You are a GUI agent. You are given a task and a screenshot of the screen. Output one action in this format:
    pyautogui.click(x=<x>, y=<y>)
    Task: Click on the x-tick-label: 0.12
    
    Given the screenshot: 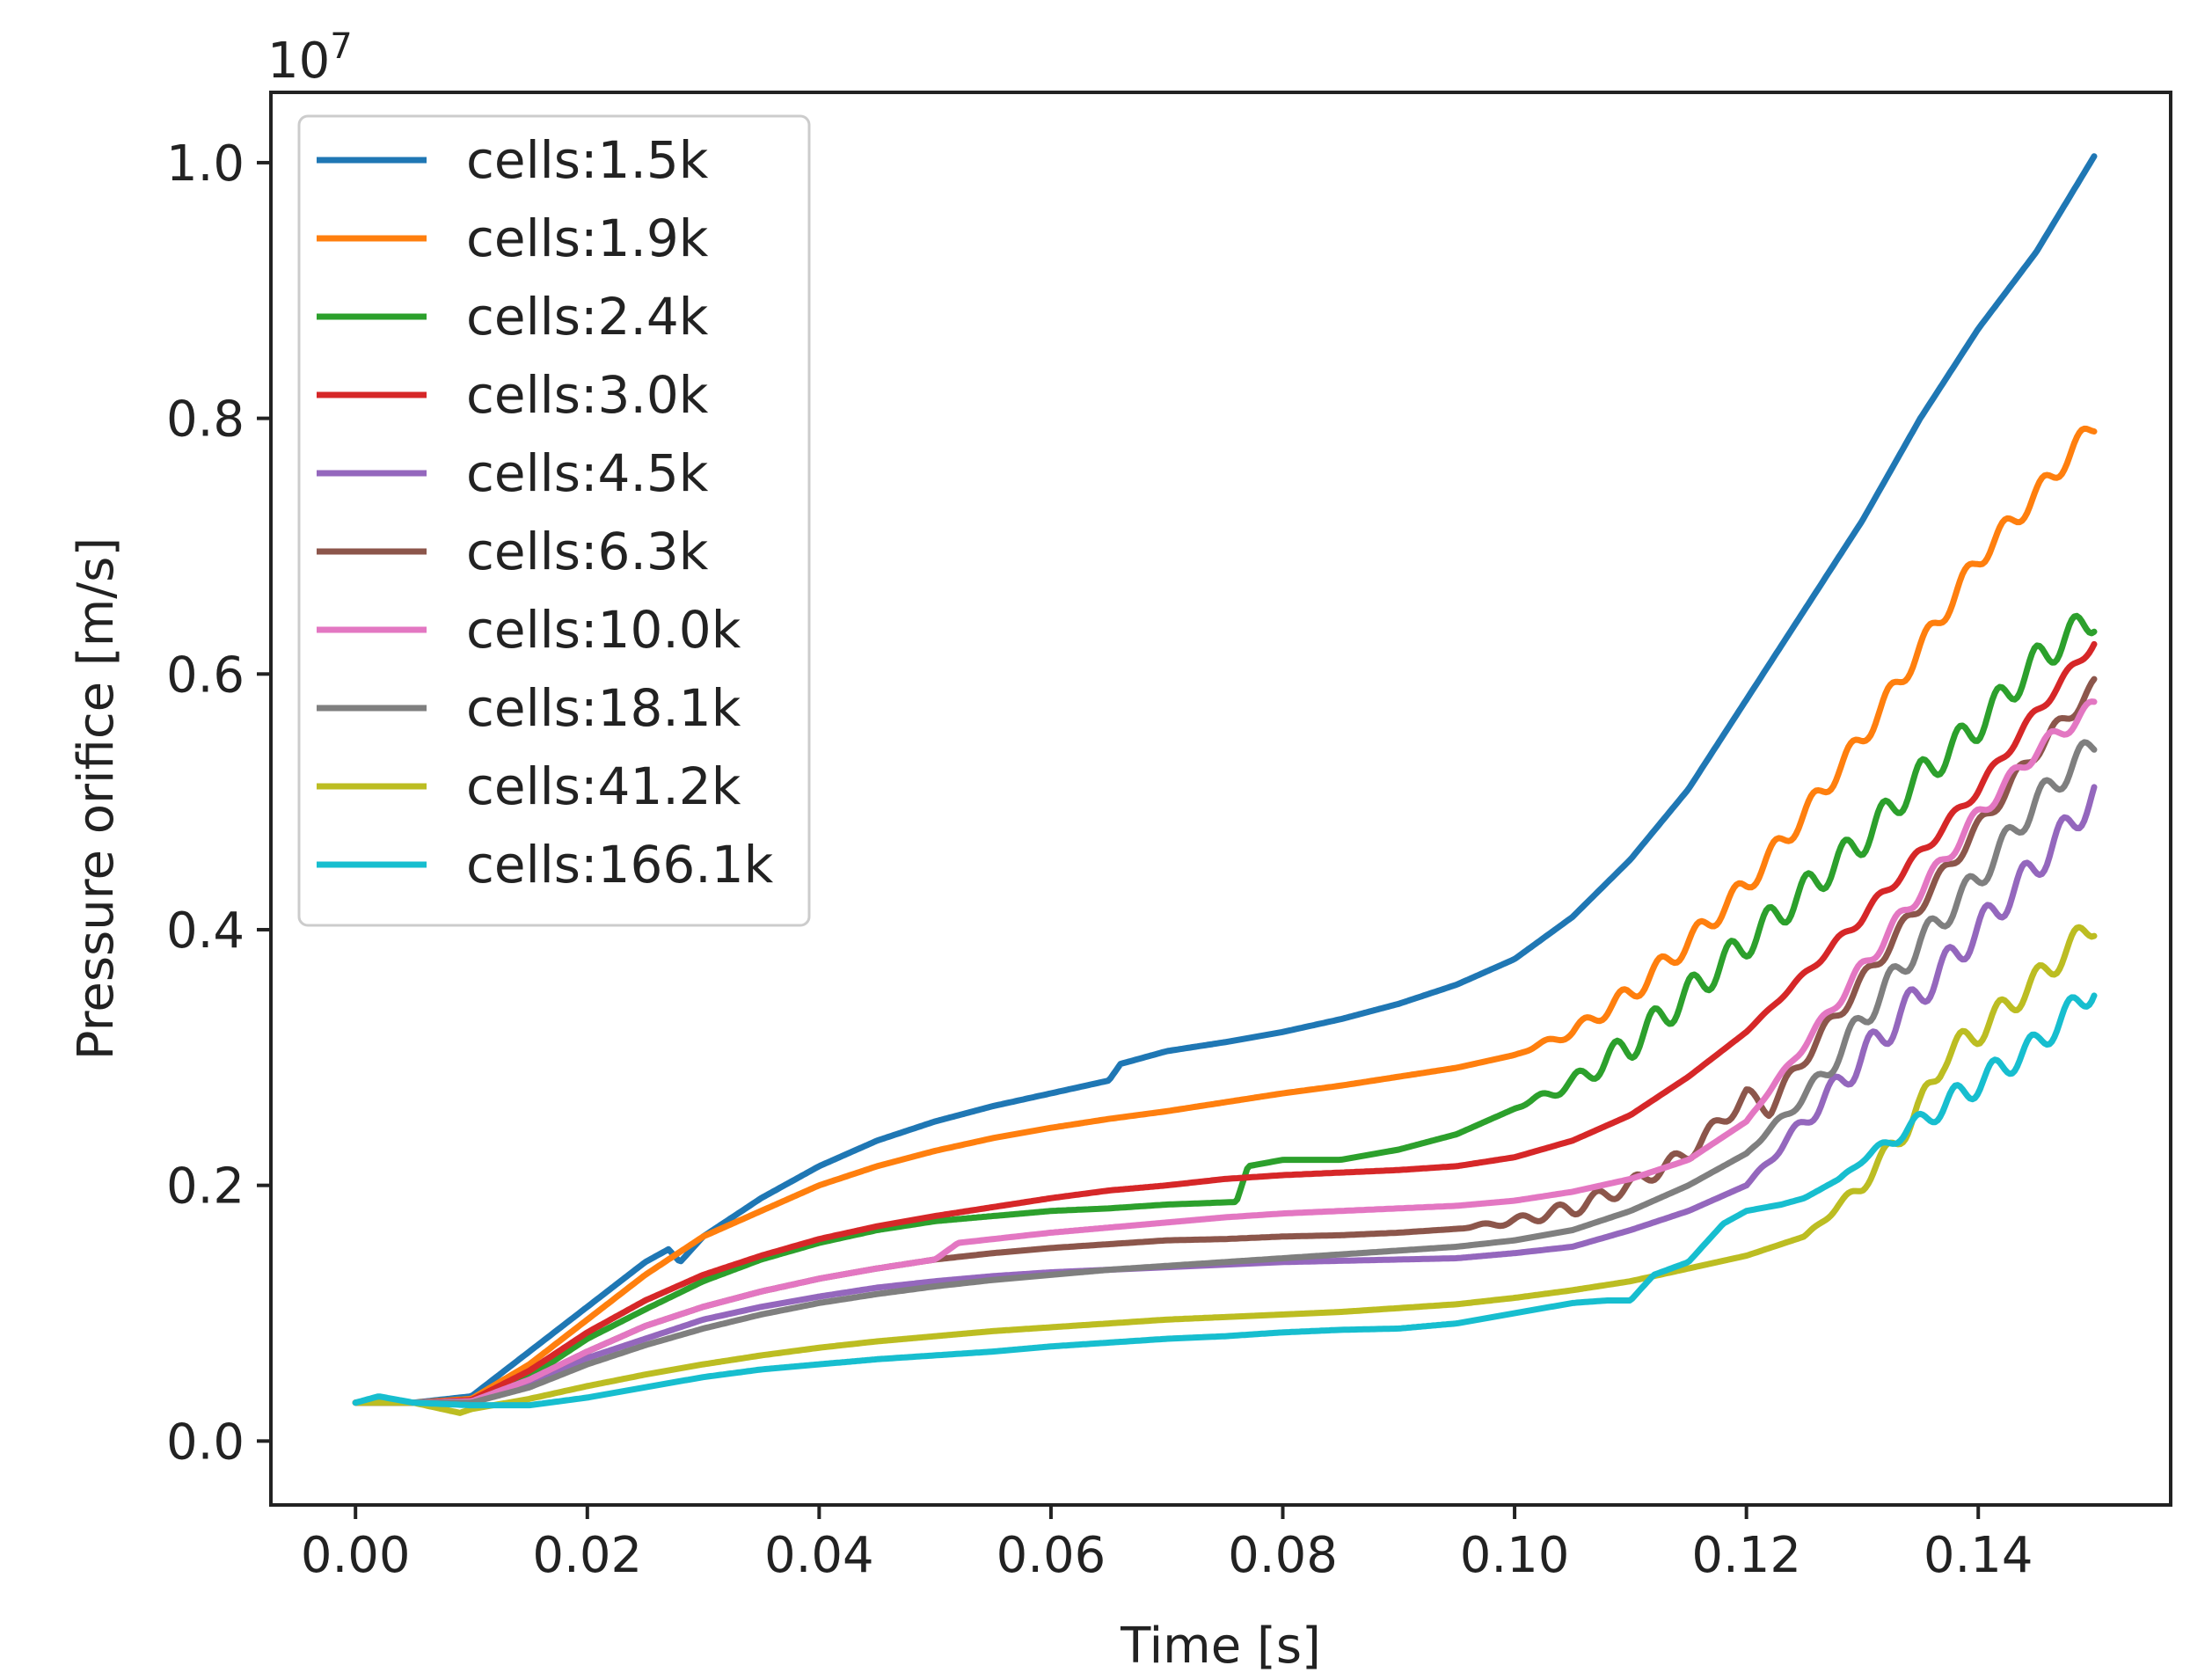 What is the action you would take?
    pyautogui.click(x=1746, y=1555)
    